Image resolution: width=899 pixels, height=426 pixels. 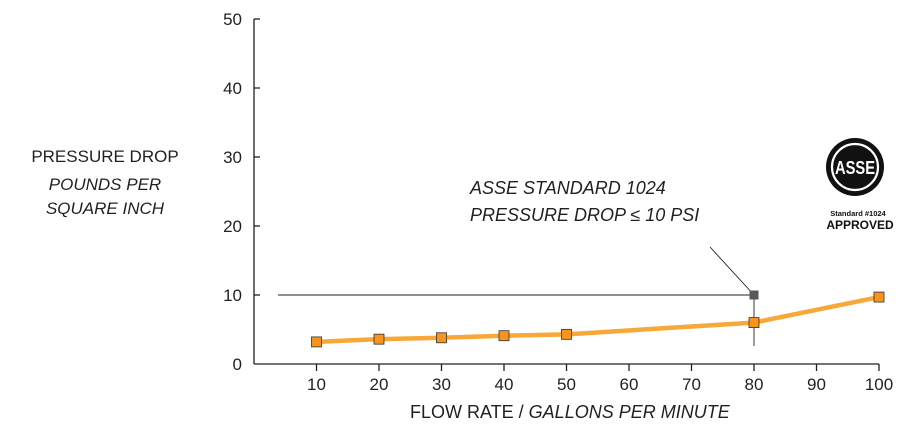 I want to click on badge-seal-outer, so click(x=855, y=167).